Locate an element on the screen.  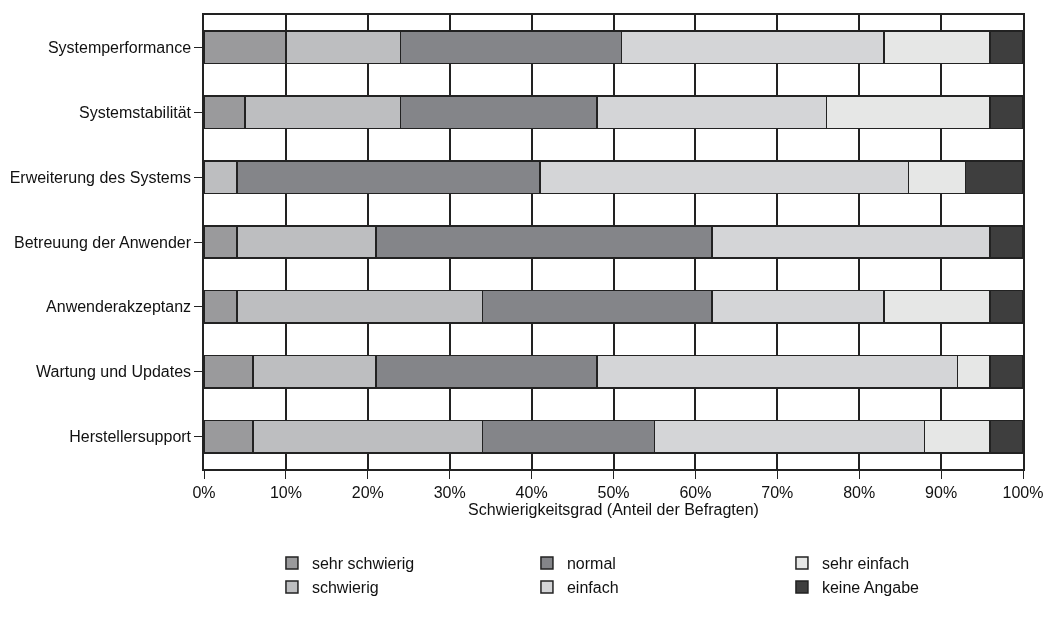
legend-label: keine Angabe is located at coordinates (870, 588).